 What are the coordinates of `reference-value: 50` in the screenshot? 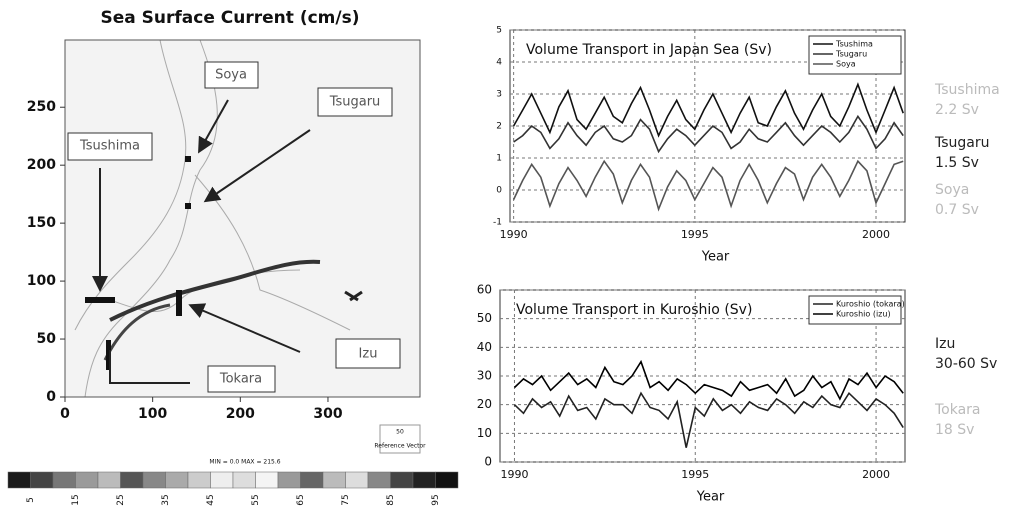 It's located at (400, 432).